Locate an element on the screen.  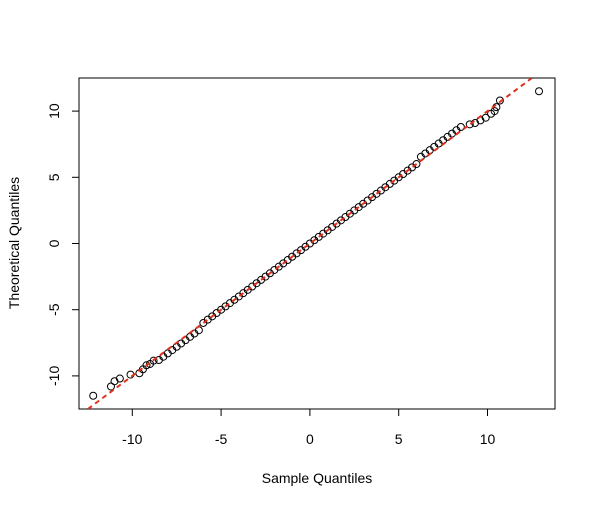
y-tick-label: -10 is located at coordinates (54, 376).